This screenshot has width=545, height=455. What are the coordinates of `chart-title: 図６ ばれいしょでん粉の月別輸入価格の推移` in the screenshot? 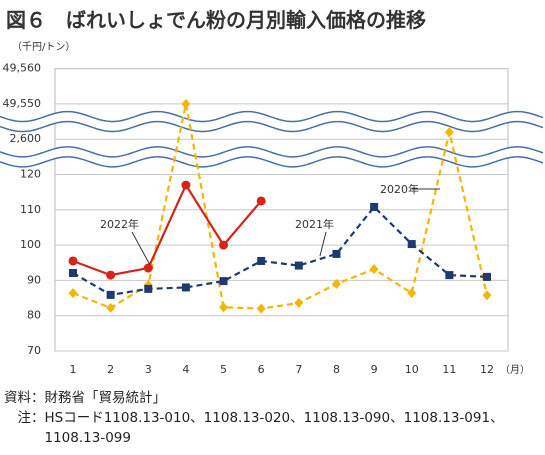 It's located at (216, 20).